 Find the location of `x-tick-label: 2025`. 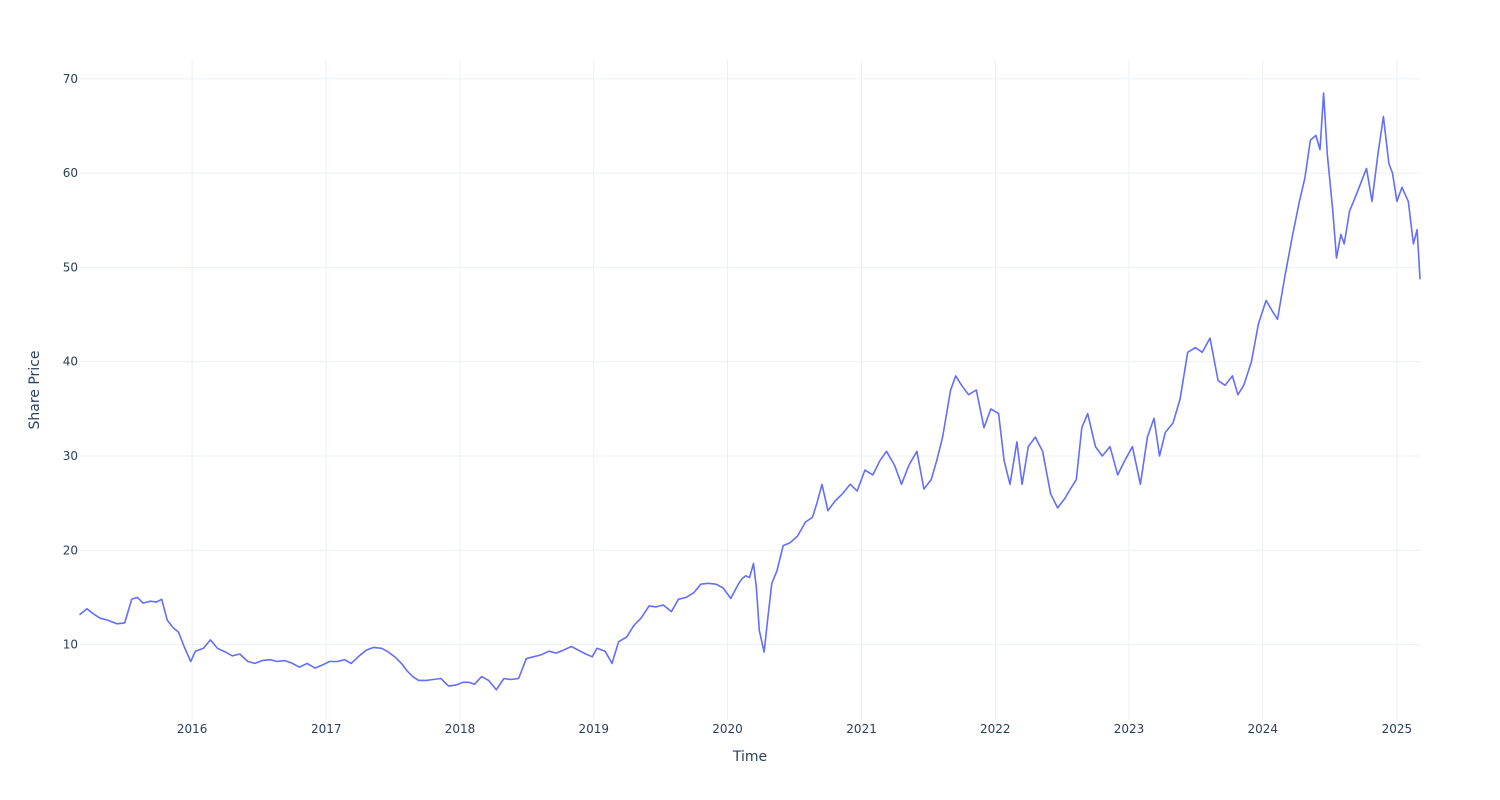

x-tick-label: 2025 is located at coordinates (1397, 729).